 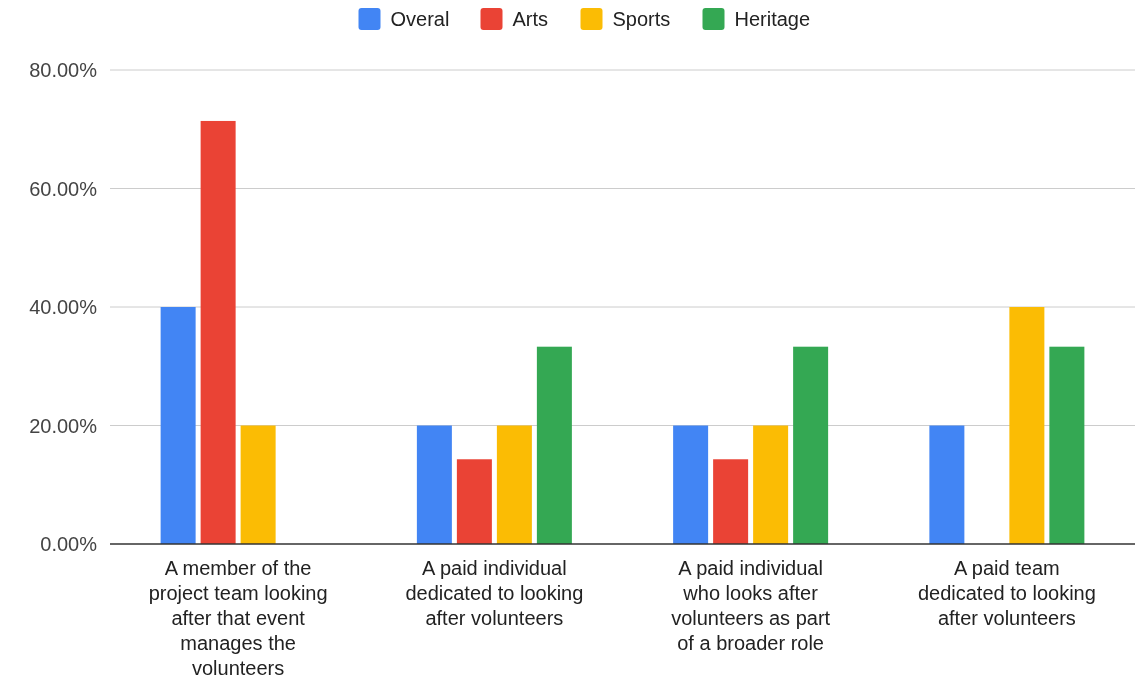 What do you see at coordinates (63, 307) in the screenshot?
I see `y-tick-label: 40.00%` at bounding box center [63, 307].